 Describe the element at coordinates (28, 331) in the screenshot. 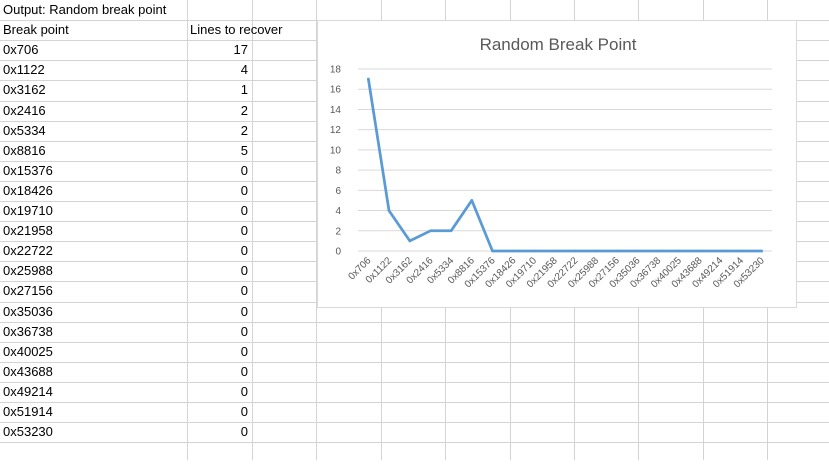

I see `break-point-cell: 0x36738` at that location.